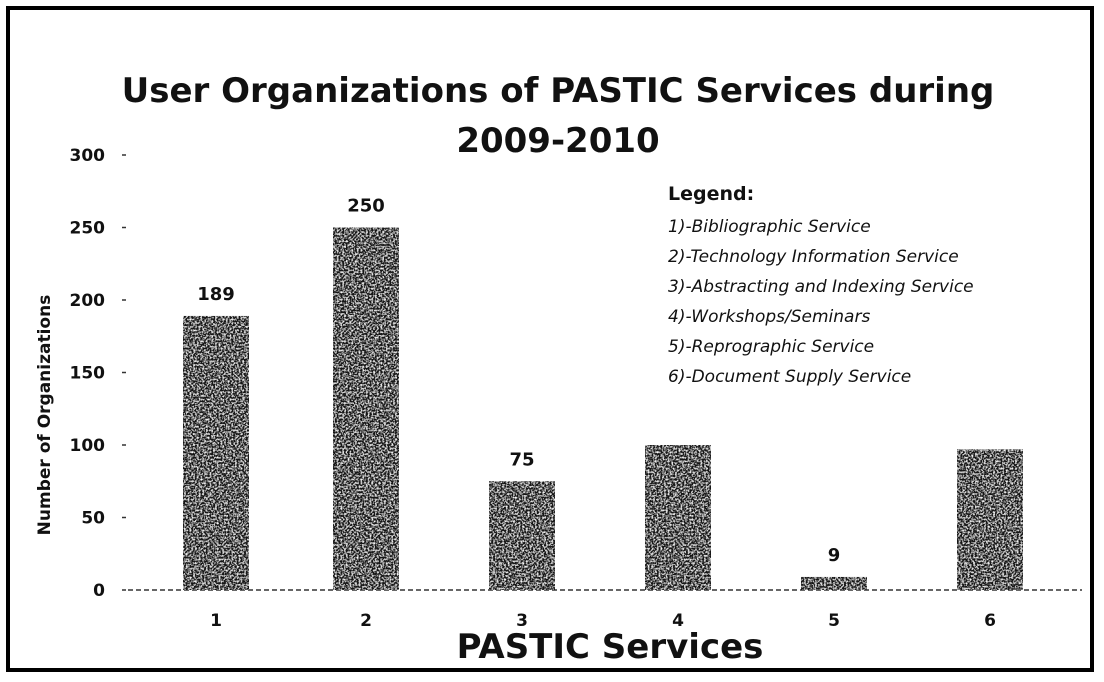 The width and height of the screenshot is (1104, 682). Describe the element at coordinates (93, 519) in the screenshot. I see `y-tick-label: 50` at that location.